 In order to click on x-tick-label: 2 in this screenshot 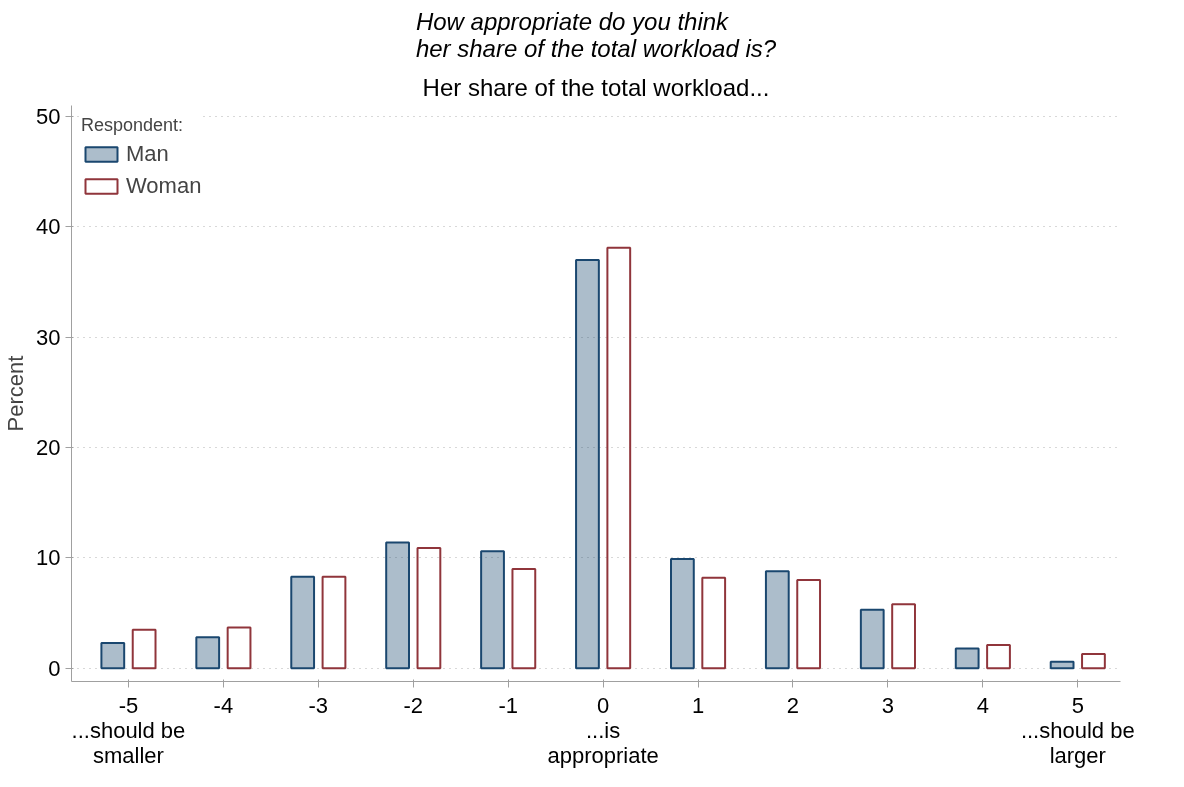, I will do `click(793, 705)`.